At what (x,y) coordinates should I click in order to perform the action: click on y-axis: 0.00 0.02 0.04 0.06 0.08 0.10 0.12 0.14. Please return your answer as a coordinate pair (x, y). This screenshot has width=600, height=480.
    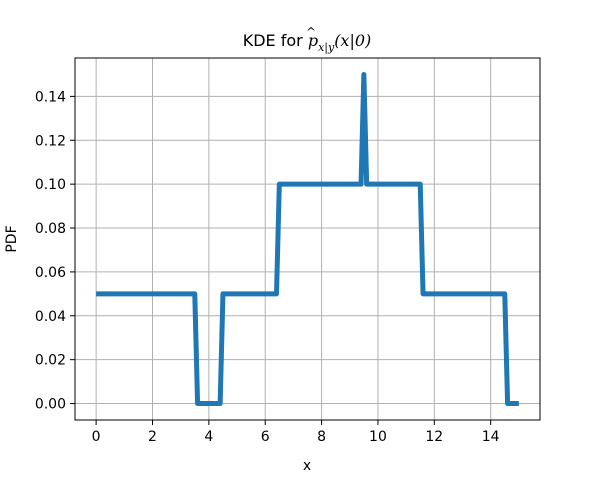
    Looking at the image, I should click on (55, 251).